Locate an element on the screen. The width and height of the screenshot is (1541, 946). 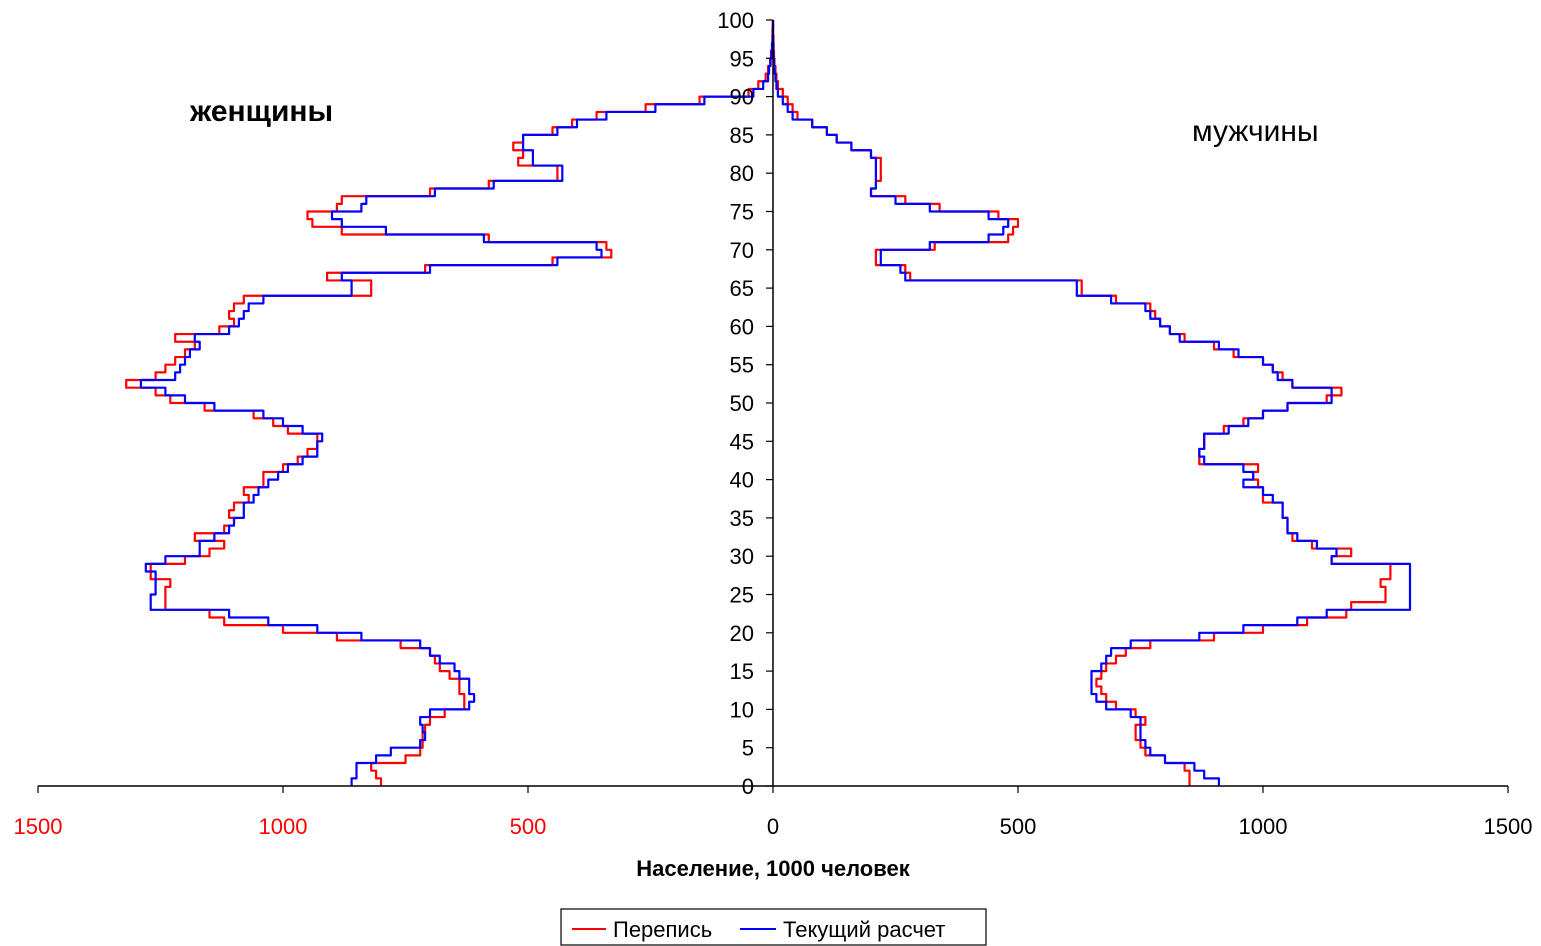
y-tick-label: 85 is located at coordinates (742, 135).